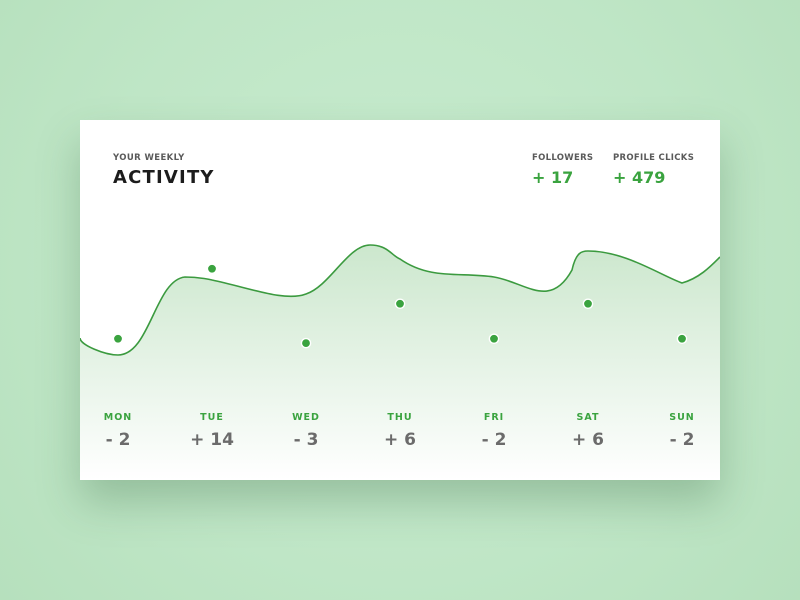  Describe the element at coordinates (118, 417) in the screenshot. I see `day-label-mon: MON` at that location.